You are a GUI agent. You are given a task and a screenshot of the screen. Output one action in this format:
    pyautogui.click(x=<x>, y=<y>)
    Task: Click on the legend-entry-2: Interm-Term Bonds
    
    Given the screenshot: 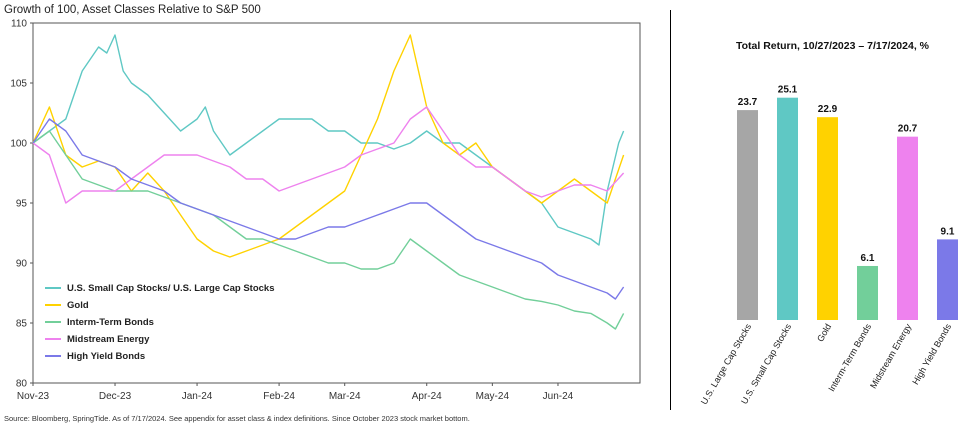 What is the action you would take?
    pyautogui.click(x=110, y=322)
    